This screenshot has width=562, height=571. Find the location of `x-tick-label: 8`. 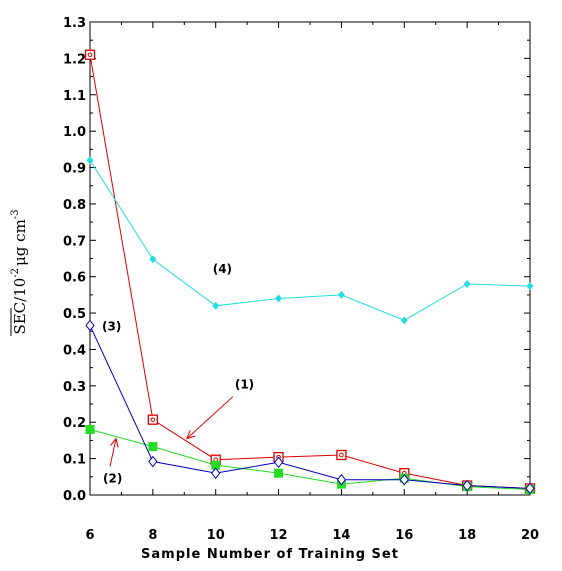

x-tick-label: 8 is located at coordinates (152, 535).